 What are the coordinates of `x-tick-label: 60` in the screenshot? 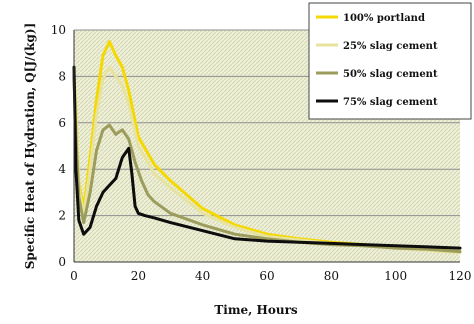 It's located at (266, 276).